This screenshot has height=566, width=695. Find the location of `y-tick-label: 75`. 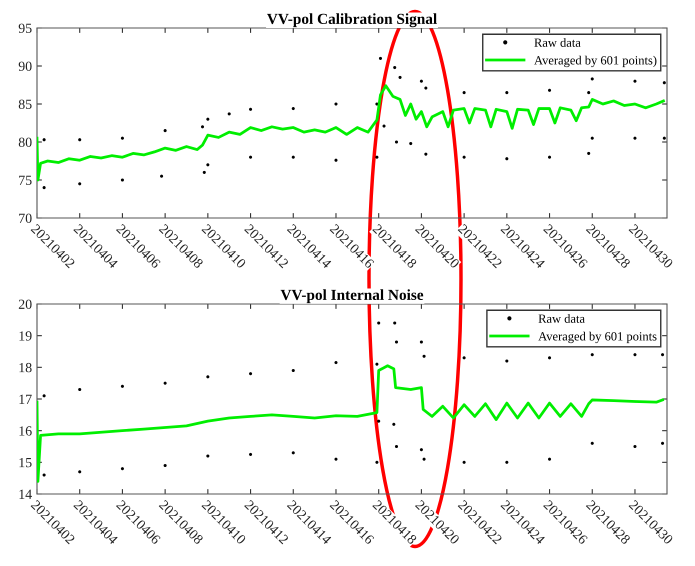

y-tick-label: 75 is located at coordinates (25, 180).